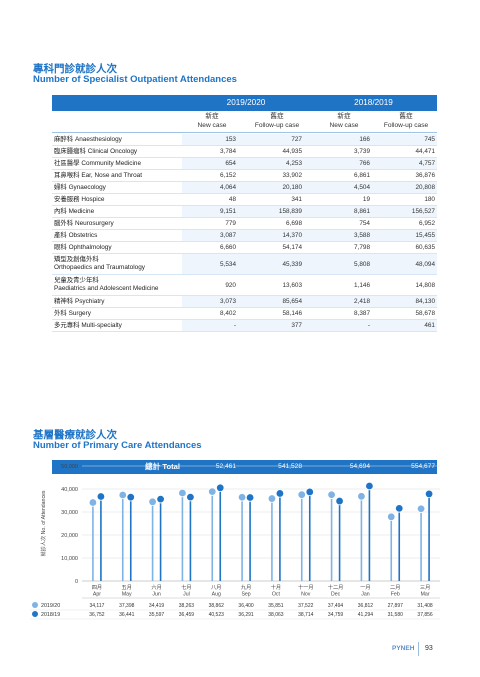 Image resolution: width=480 pixels, height=677 pixels. Describe the element at coordinates (276, 595) in the screenshot. I see `x-tick-label: Oct` at that location.